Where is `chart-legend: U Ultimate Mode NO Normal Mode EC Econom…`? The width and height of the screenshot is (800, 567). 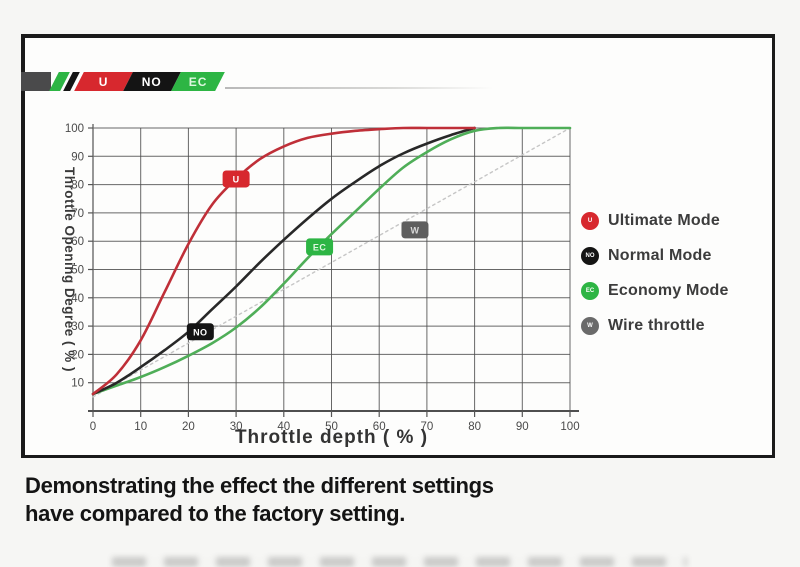
chart-legend: U Ultimate Mode NO Normal Mode EC Econom… is located at coordinates (655, 280).